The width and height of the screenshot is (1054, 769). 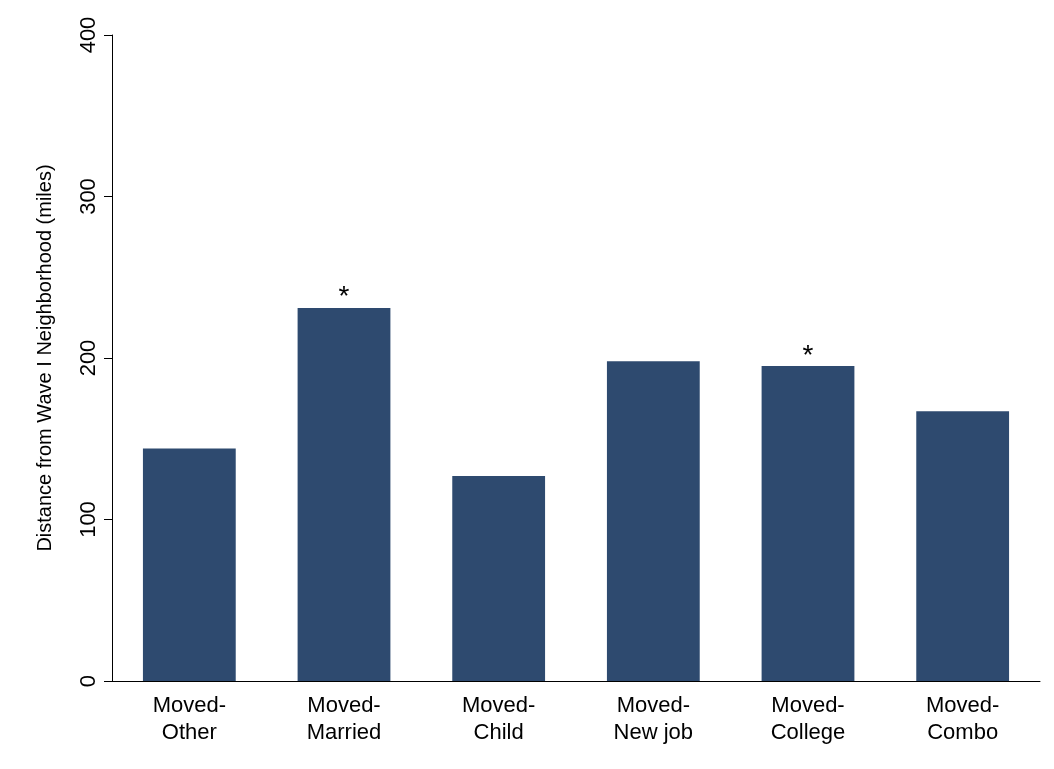 I want to click on y-tick-label: 100, so click(x=87, y=519).